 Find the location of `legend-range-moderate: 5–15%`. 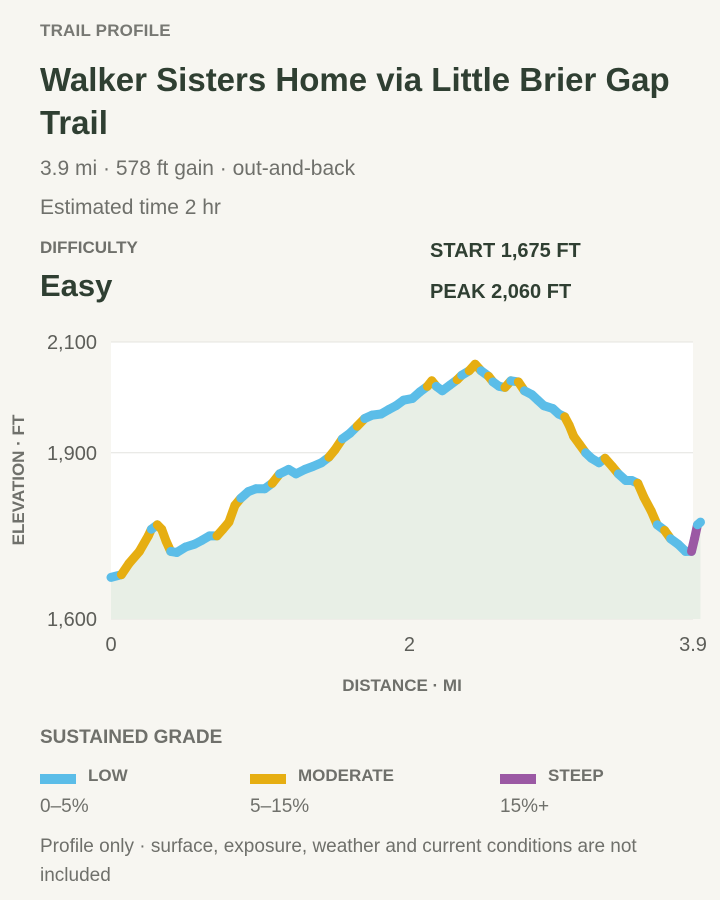

legend-range-moderate: 5–15% is located at coordinates (280, 806).